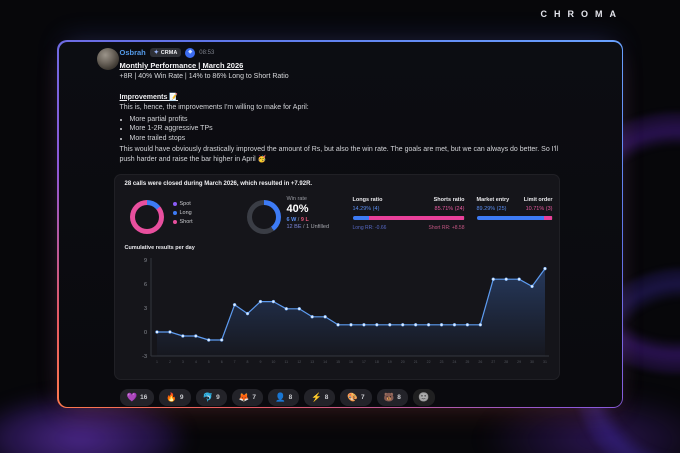 This screenshot has width=680, height=453. I want to click on limit-order-label: Limit order, so click(538, 199).